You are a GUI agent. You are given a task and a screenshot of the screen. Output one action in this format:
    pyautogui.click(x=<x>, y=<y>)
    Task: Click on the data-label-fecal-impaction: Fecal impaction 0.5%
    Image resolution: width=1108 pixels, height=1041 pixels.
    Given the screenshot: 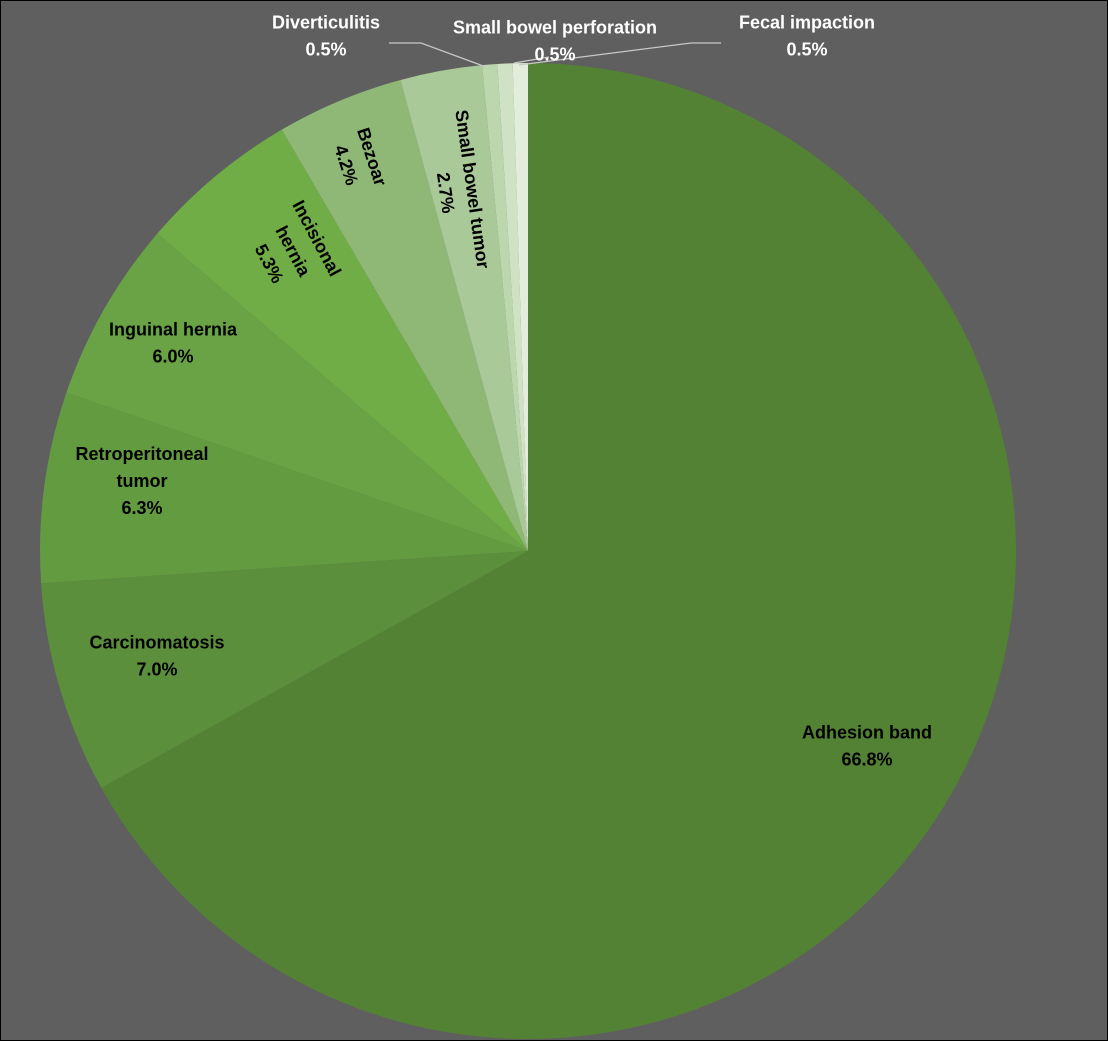 What is the action you would take?
    pyautogui.click(x=807, y=36)
    